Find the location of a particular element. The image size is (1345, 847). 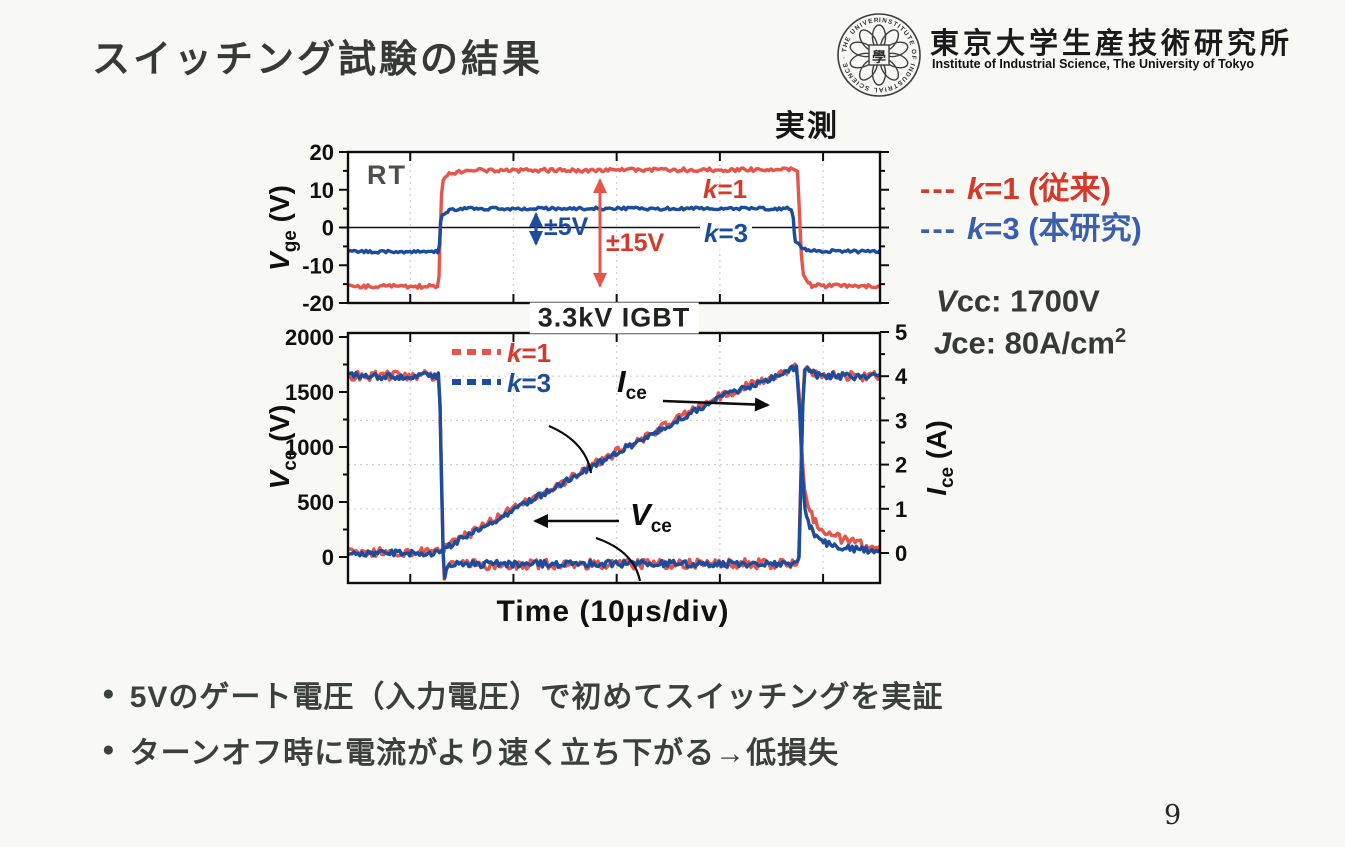

legend-k3-this-work: --- k=3 (本研究) is located at coordinates (1031, 225).